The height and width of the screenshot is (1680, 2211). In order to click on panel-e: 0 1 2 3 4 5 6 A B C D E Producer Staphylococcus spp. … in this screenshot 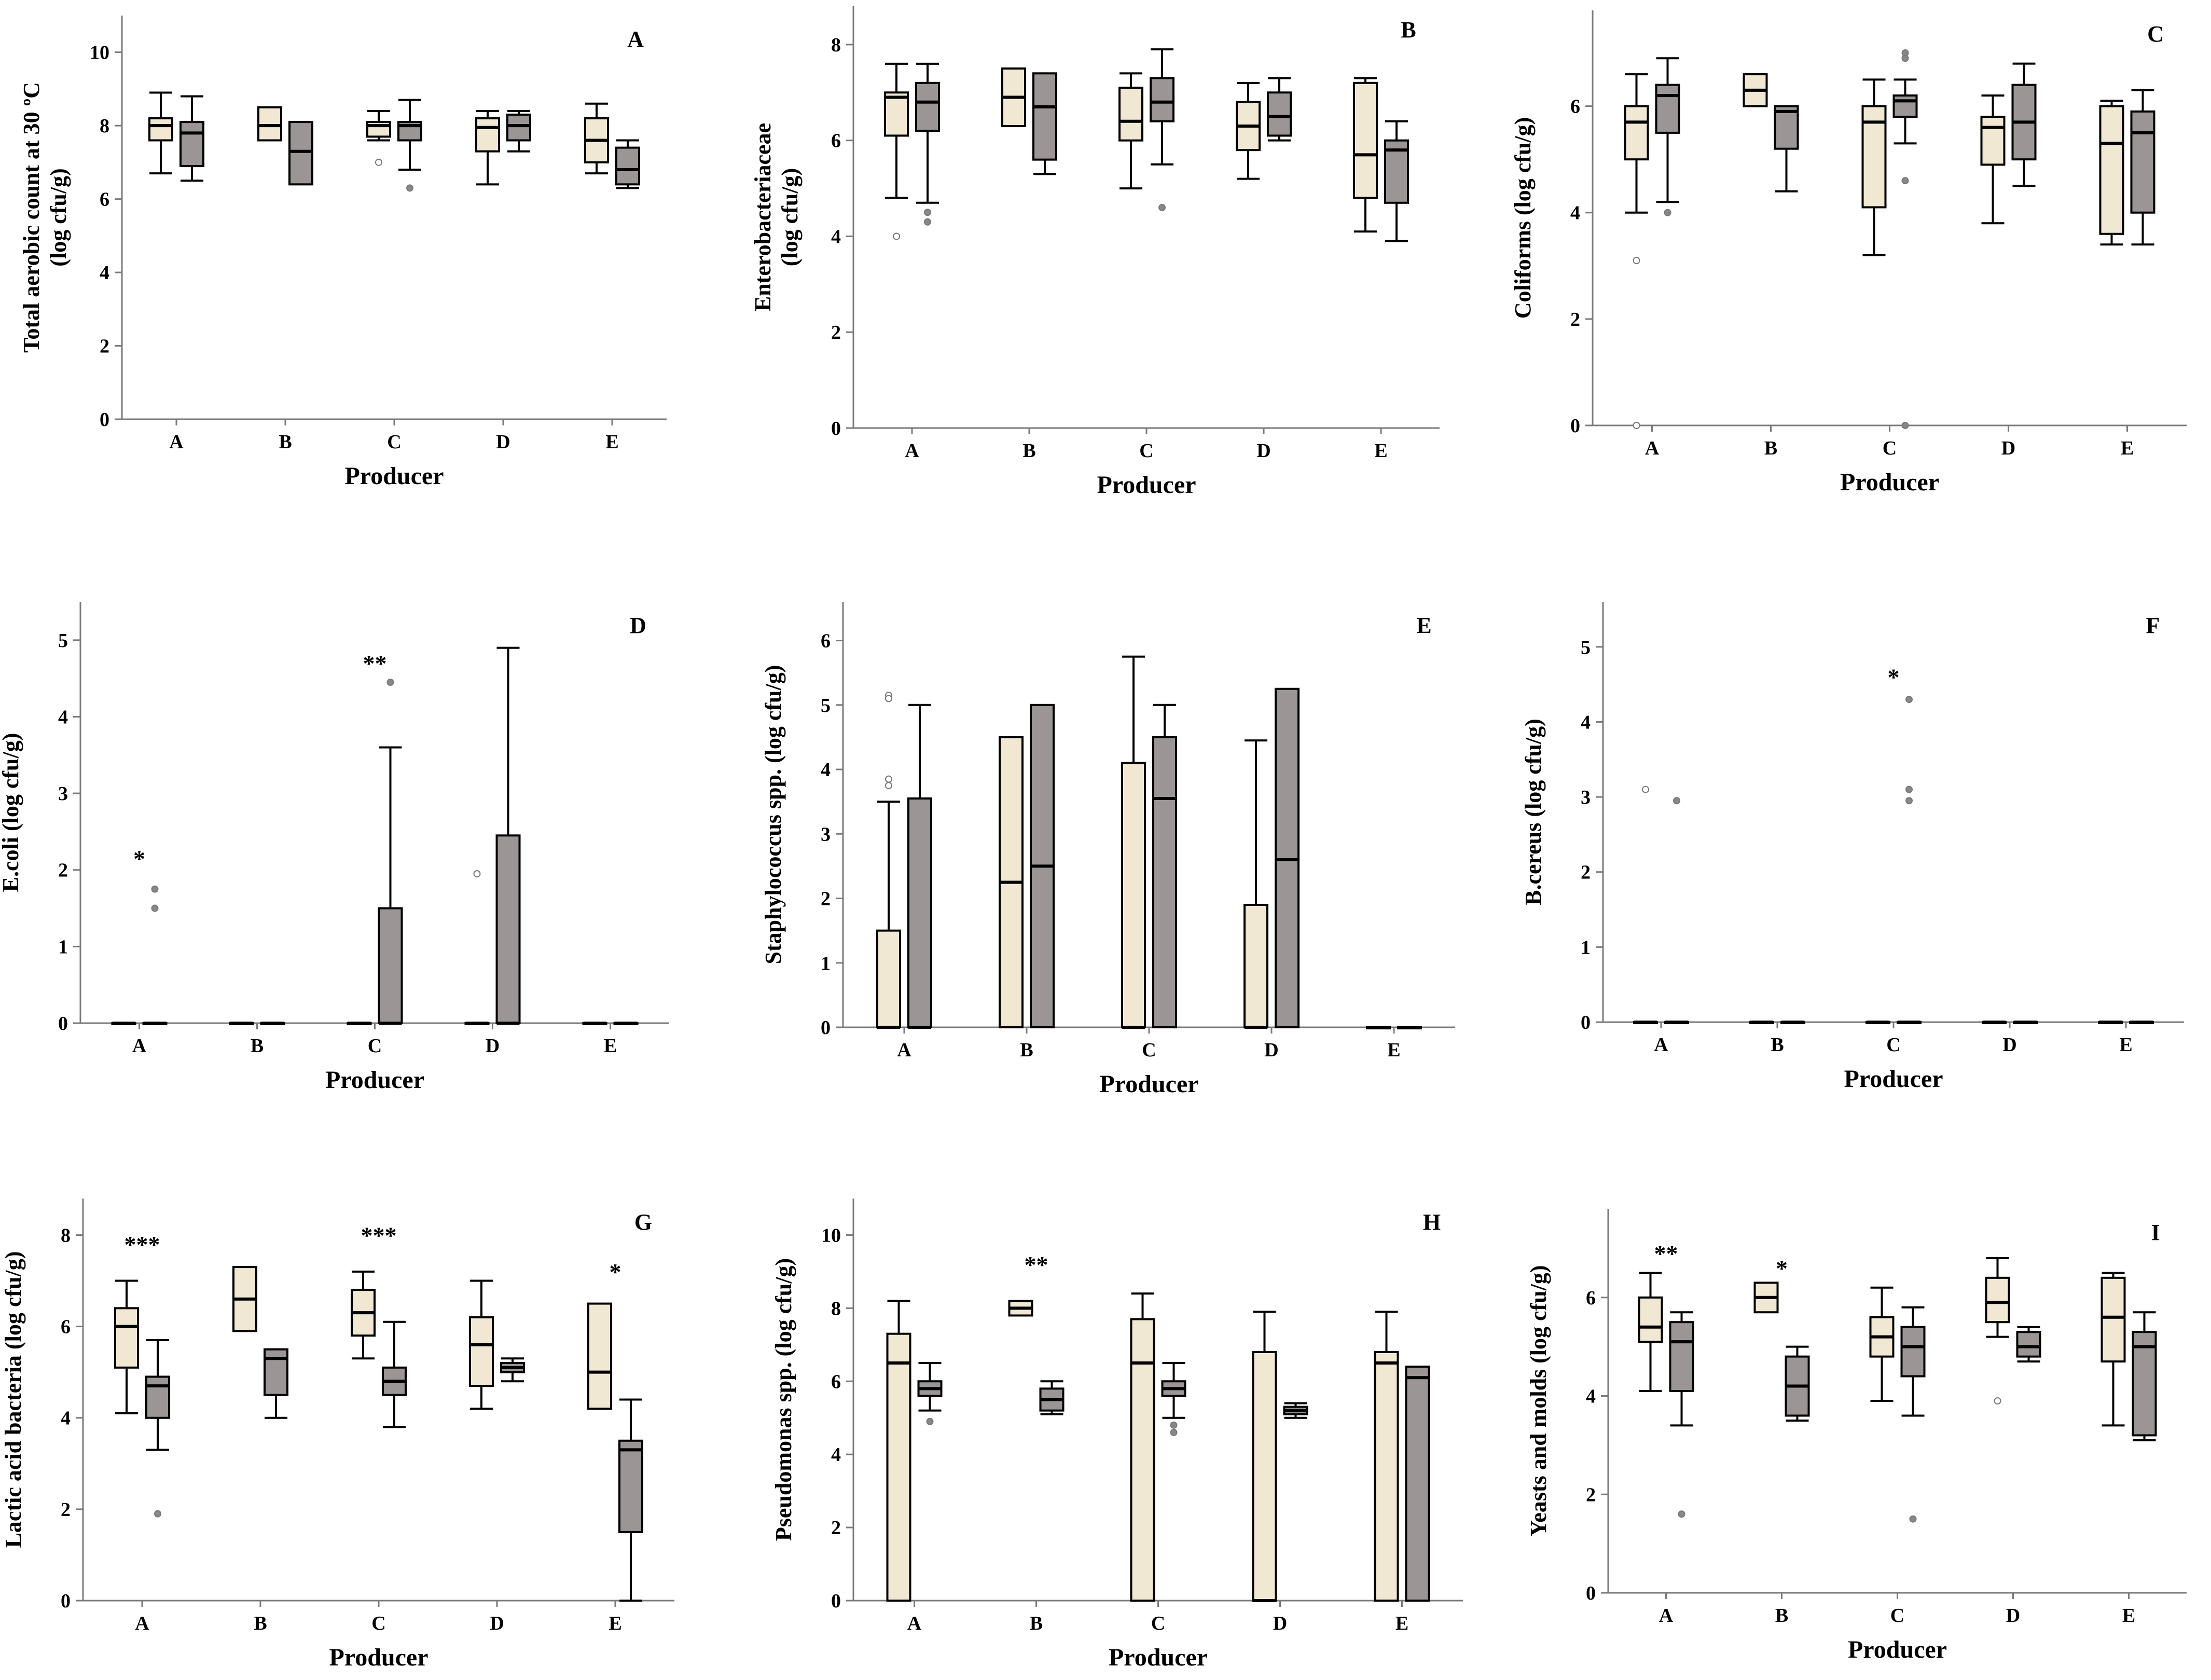, I will do `click(1108, 850)`.